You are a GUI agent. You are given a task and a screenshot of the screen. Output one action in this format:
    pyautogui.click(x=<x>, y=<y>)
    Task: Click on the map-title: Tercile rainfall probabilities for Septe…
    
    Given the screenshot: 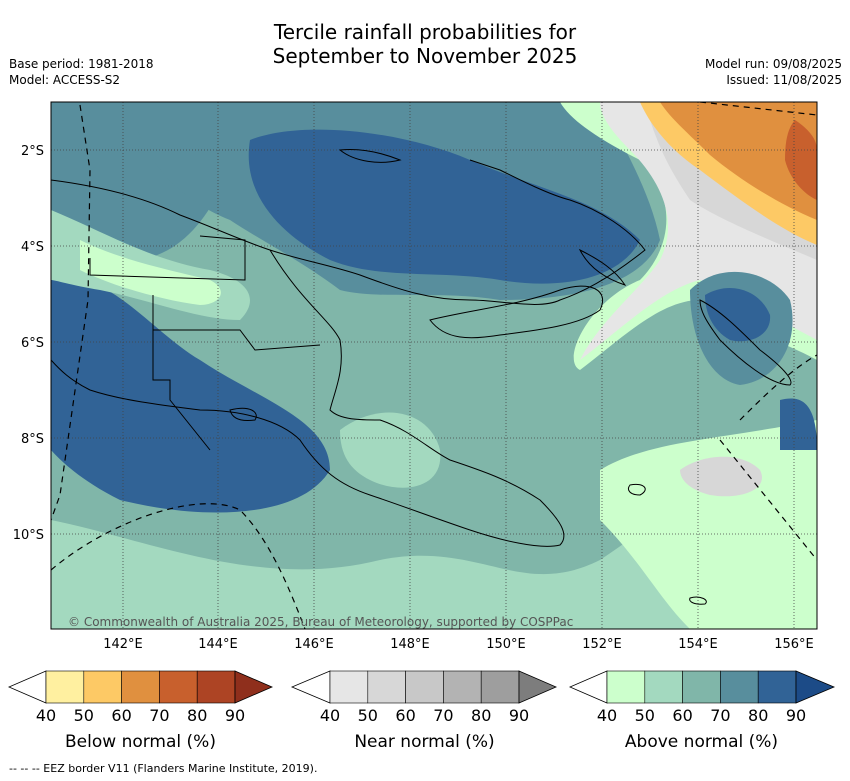 What is the action you would take?
    pyautogui.click(x=425, y=44)
    